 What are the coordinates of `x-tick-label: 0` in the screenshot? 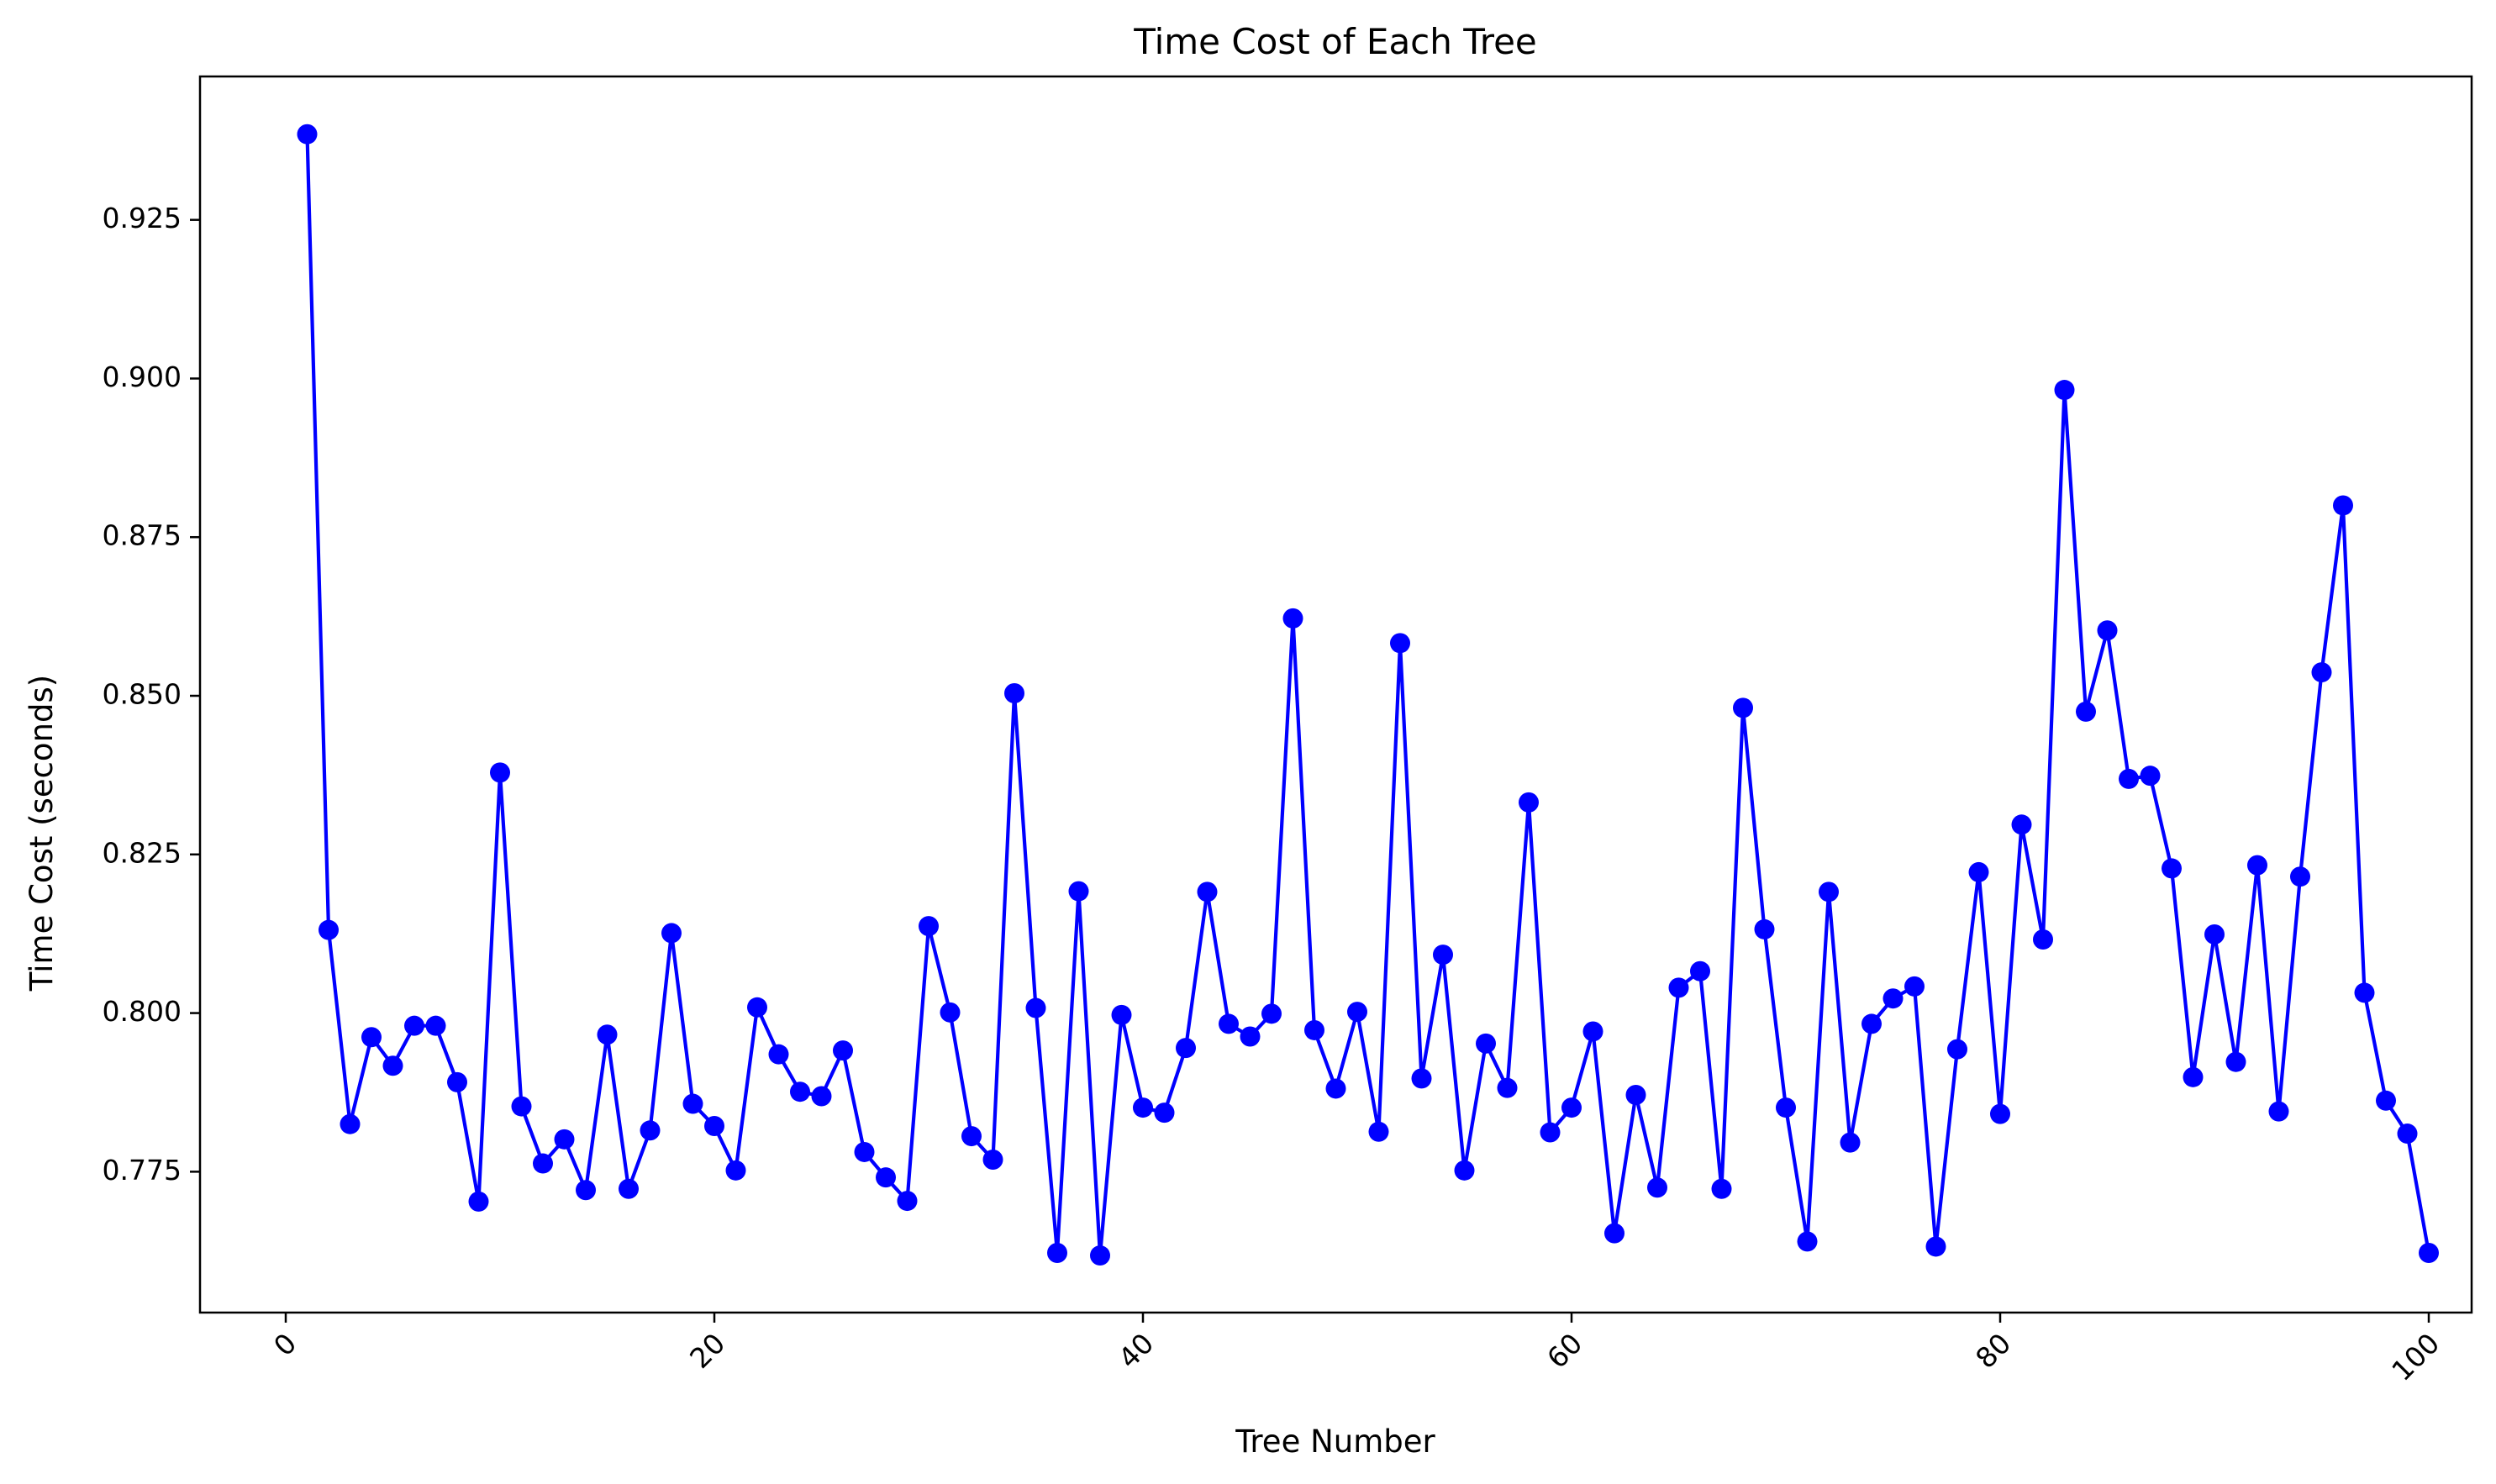 It's located at (285, 1344).